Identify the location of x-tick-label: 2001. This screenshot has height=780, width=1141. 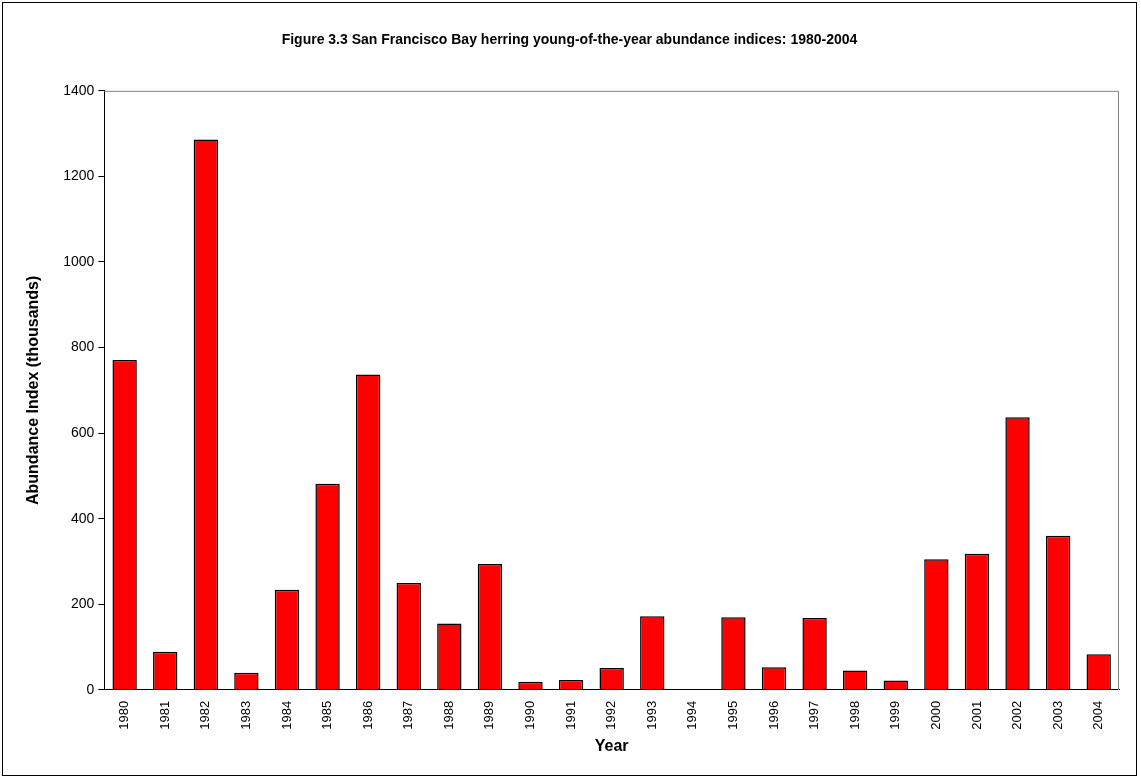
(976, 715).